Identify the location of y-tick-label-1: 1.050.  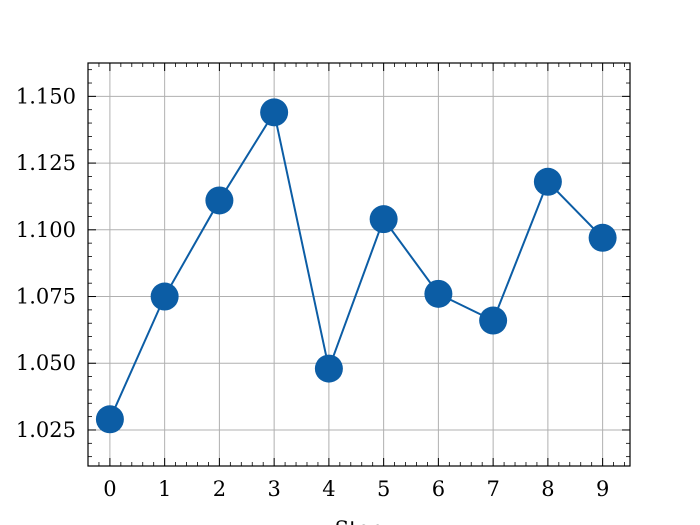
(46, 363).